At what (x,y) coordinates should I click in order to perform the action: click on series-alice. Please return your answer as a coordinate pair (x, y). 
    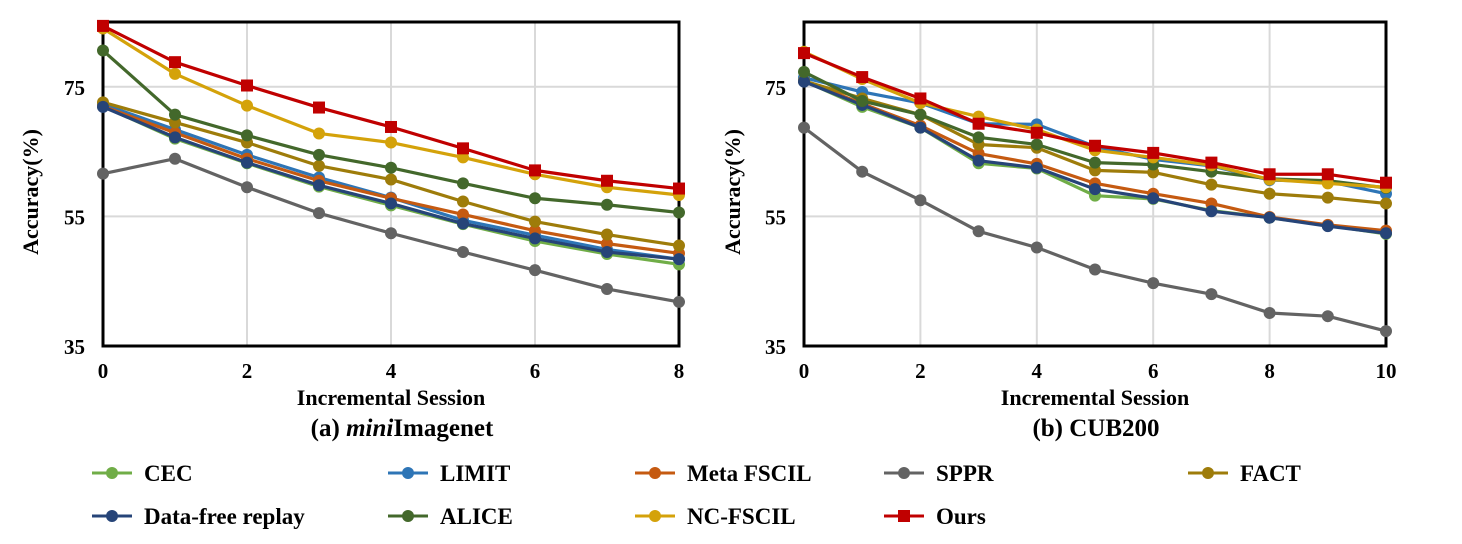
    Looking at the image, I should click on (391, 131).